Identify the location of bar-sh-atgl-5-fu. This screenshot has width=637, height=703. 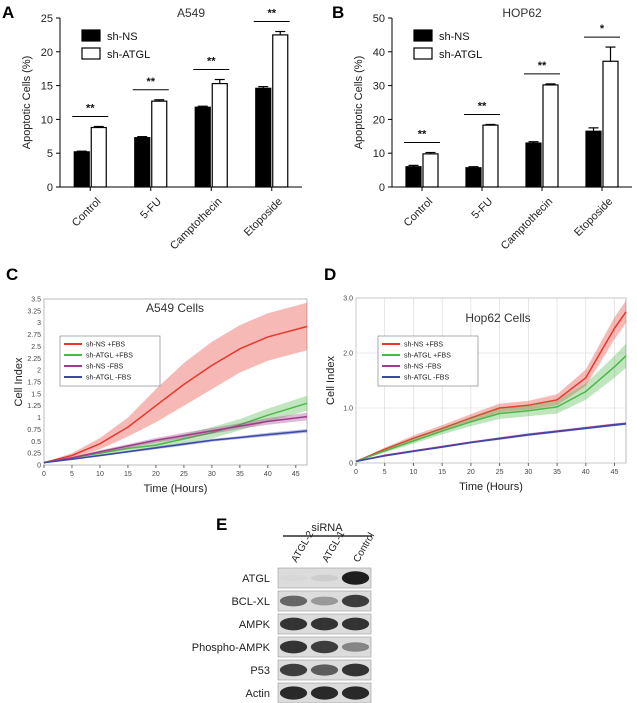
(490, 156).